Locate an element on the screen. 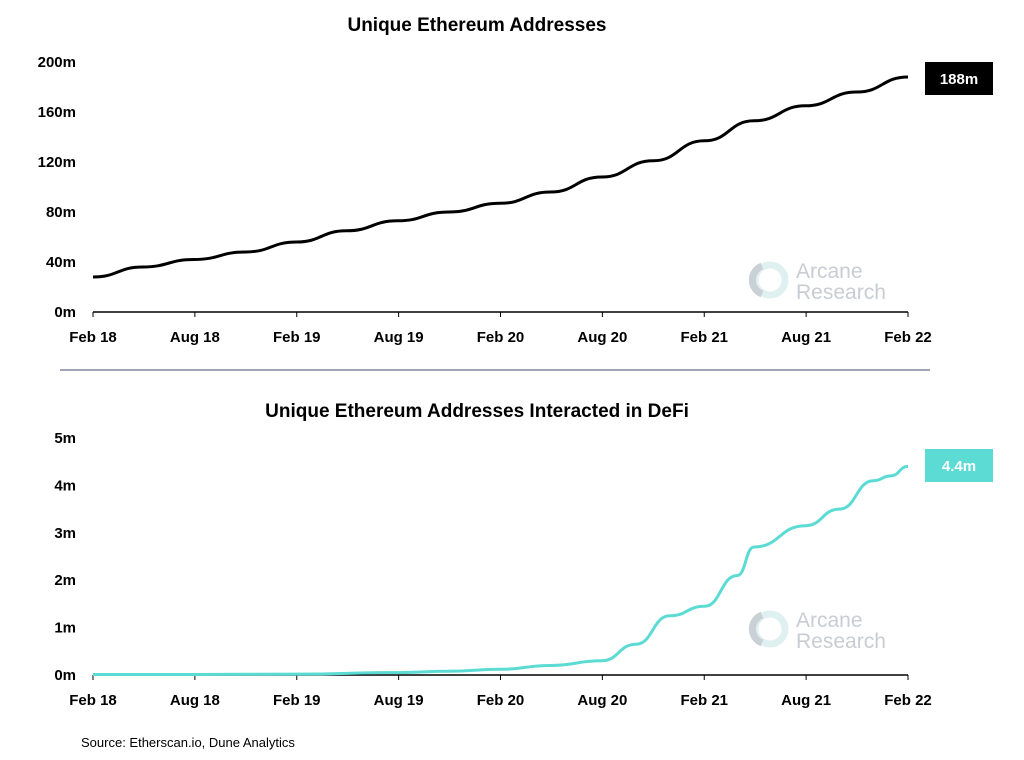 This screenshot has height=760, width=1024. y-tick-label: 5m is located at coordinates (65, 438).